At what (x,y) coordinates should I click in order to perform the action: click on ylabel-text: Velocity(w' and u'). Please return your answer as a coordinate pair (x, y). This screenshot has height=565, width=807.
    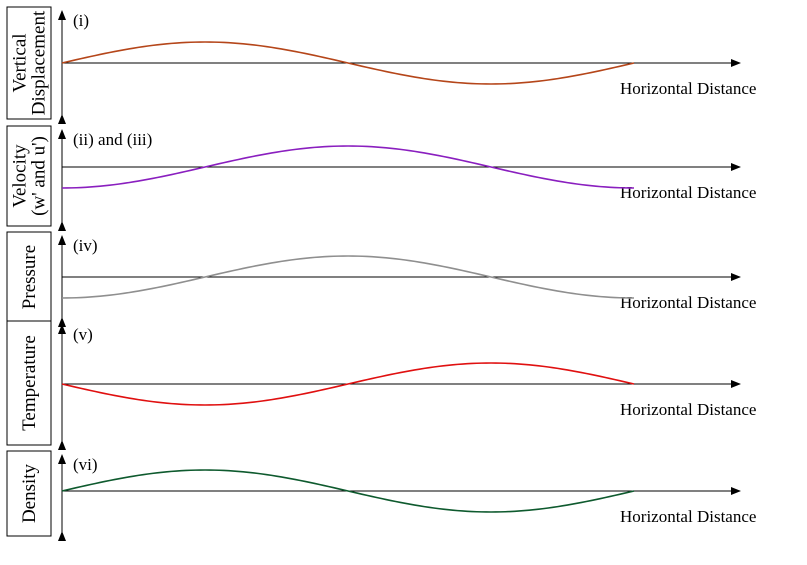
    Looking at the image, I should click on (30, 176).